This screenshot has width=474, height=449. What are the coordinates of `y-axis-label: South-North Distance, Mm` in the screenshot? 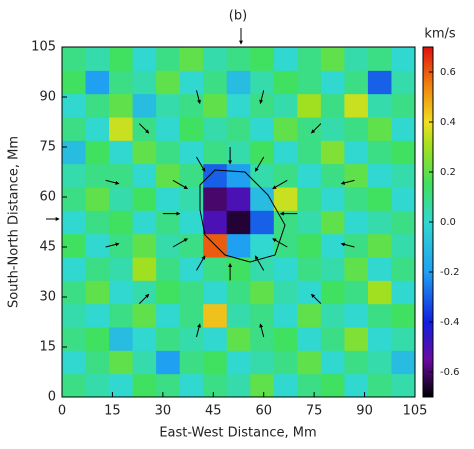 It's located at (14, 222).